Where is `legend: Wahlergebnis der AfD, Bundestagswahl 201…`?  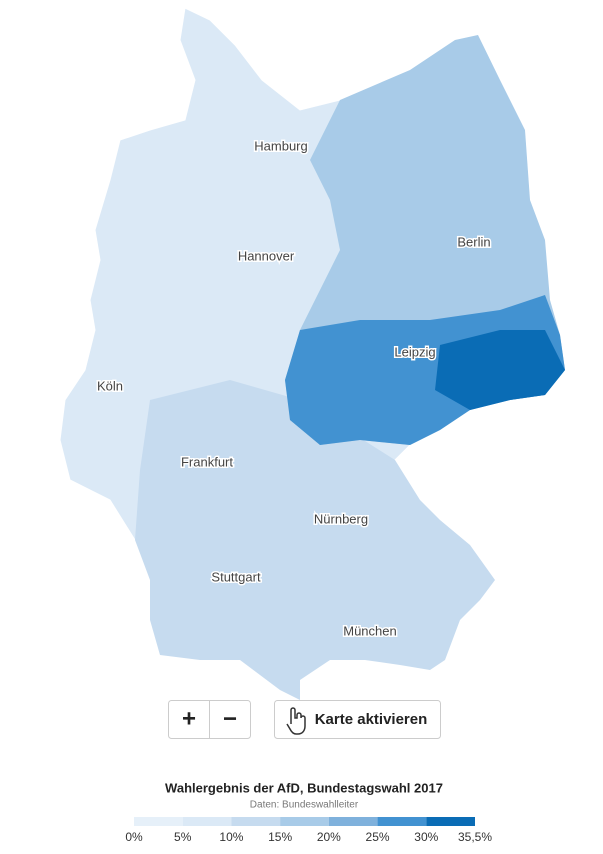
legend: Wahlergebnis der AfD, Bundestagswahl 201… is located at coordinates (308, 812).